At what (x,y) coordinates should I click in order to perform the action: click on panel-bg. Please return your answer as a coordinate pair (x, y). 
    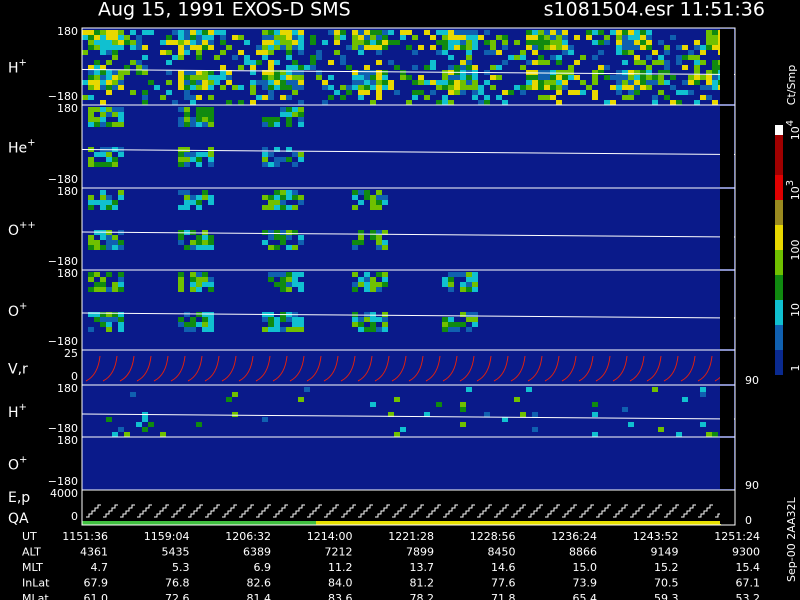
    Looking at the image, I should click on (408, 507).